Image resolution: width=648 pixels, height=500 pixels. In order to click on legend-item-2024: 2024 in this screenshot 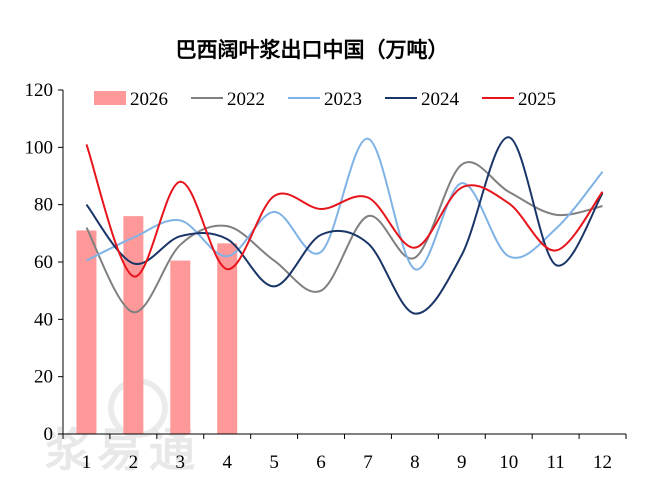, I will do `click(422, 99)`.